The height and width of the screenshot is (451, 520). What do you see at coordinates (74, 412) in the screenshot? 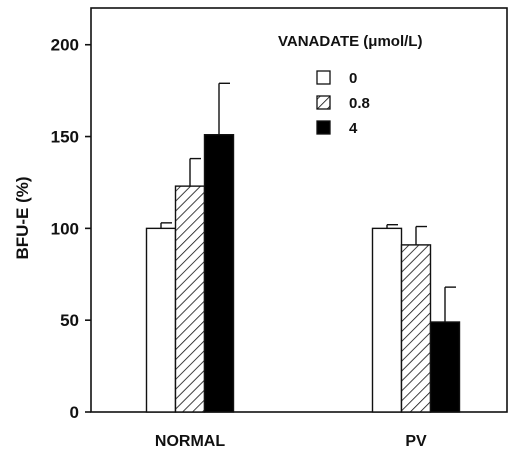
I see `y-tick-label: 0` at bounding box center [74, 412].